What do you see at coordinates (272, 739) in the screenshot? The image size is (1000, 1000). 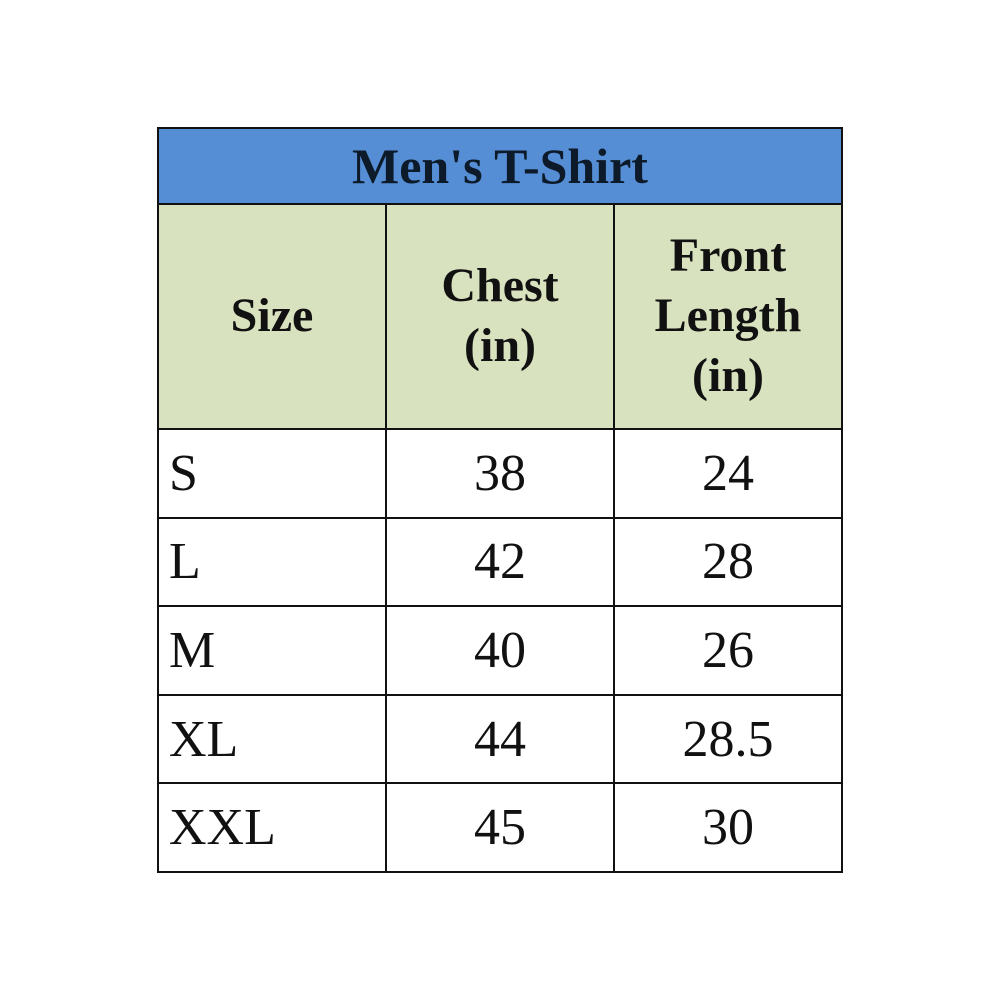 I see `cell-size: XL` at bounding box center [272, 739].